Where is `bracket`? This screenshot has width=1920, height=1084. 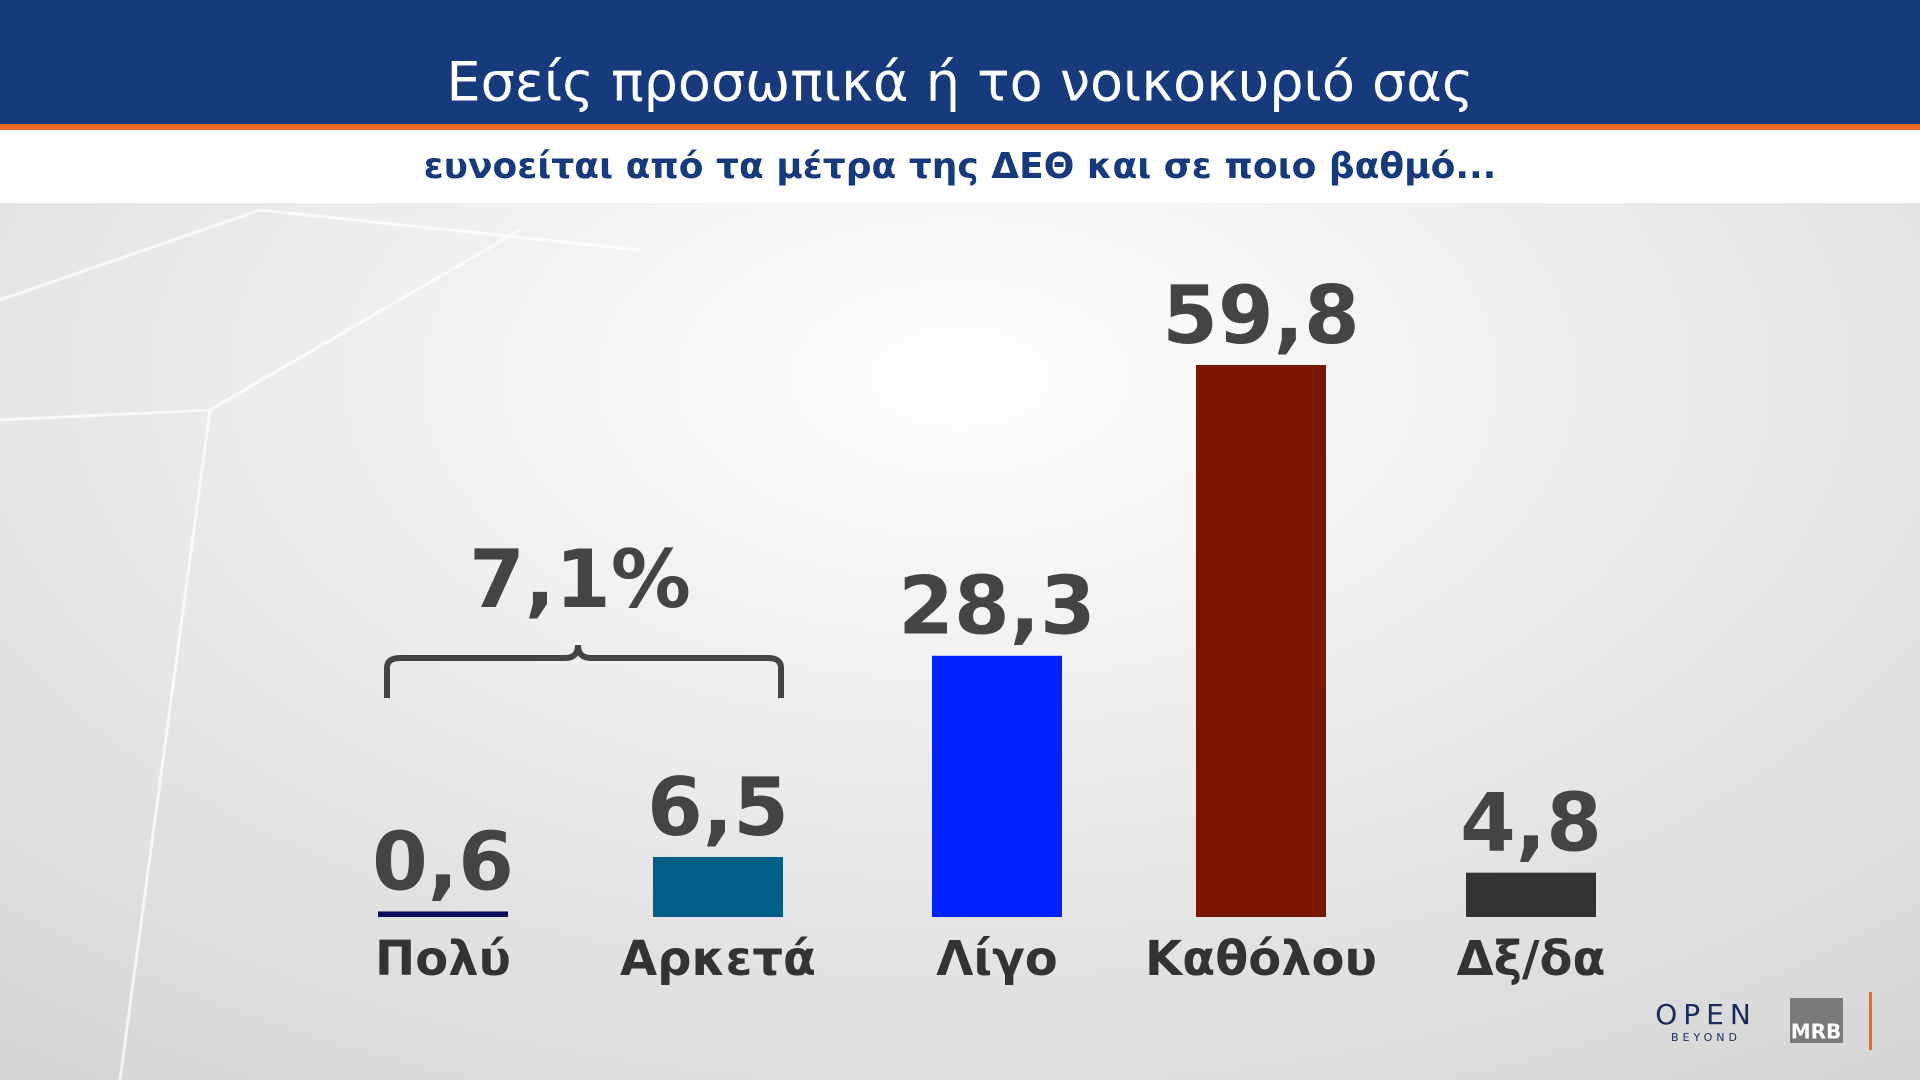 bracket is located at coordinates (584, 671).